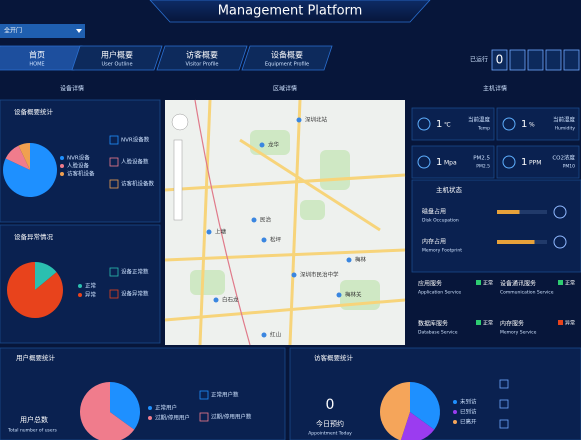 The width and height of the screenshot is (581, 440). Describe the element at coordinates (518, 333) in the screenshot. I see `service-sub: Memory Service` at that location.